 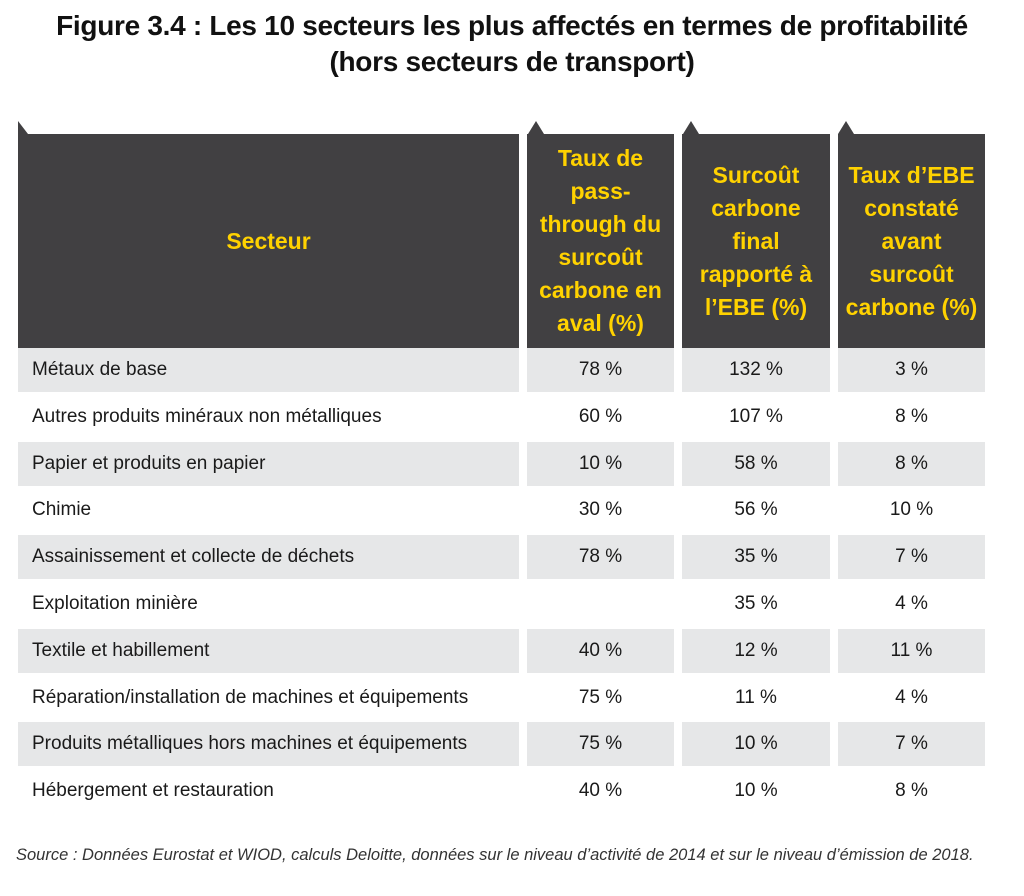 What do you see at coordinates (268, 241) in the screenshot?
I see `header-sector: Secteur` at bounding box center [268, 241].